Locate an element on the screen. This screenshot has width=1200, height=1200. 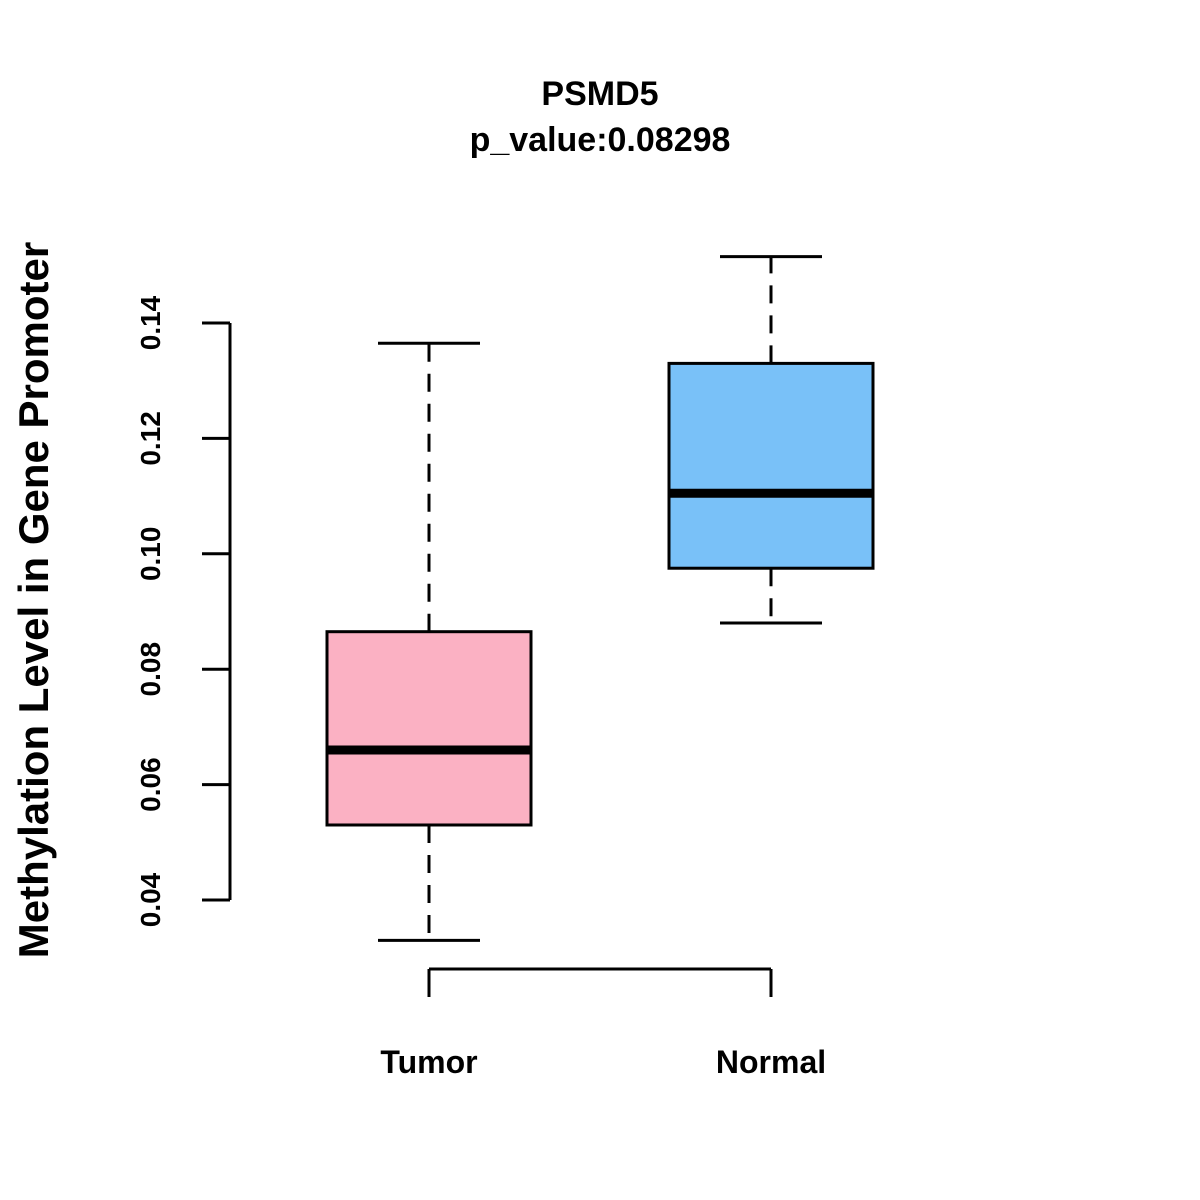
y-tick-label: 0.04 is located at coordinates (150, 899).